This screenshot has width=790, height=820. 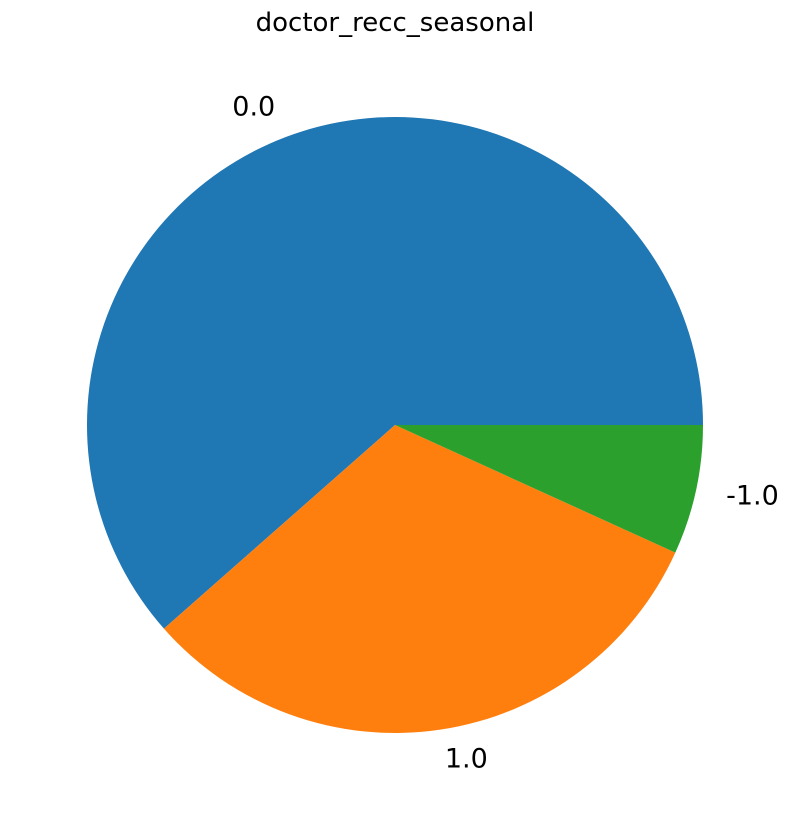 What do you see at coordinates (466, 759) in the screenshot?
I see `pie-label: 1.0` at bounding box center [466, 759].